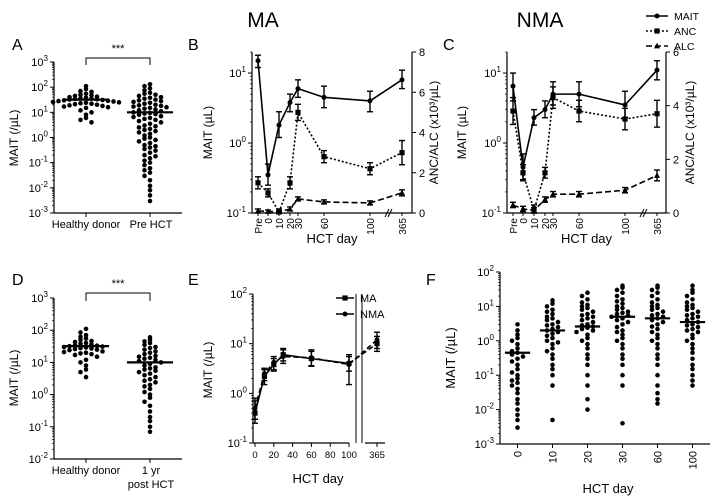 This screenshot has height=503, width=721. I want to click on f-y-tick-label: 10⁻¹, so click(485, 374).